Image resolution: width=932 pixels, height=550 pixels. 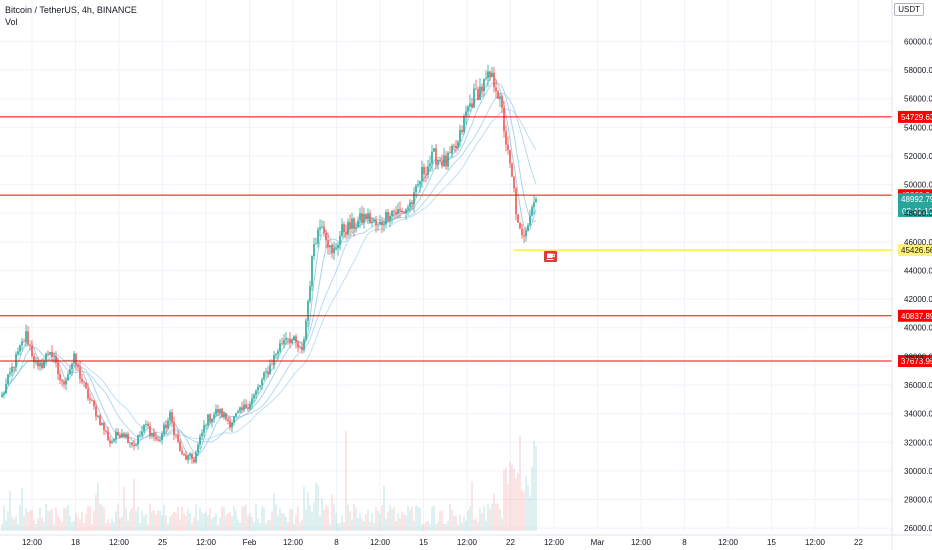 What do you see at coordinates (916, 199) in the screenshot?
I see `last-price-label: 48992.79` at bounding box center [916, 199].